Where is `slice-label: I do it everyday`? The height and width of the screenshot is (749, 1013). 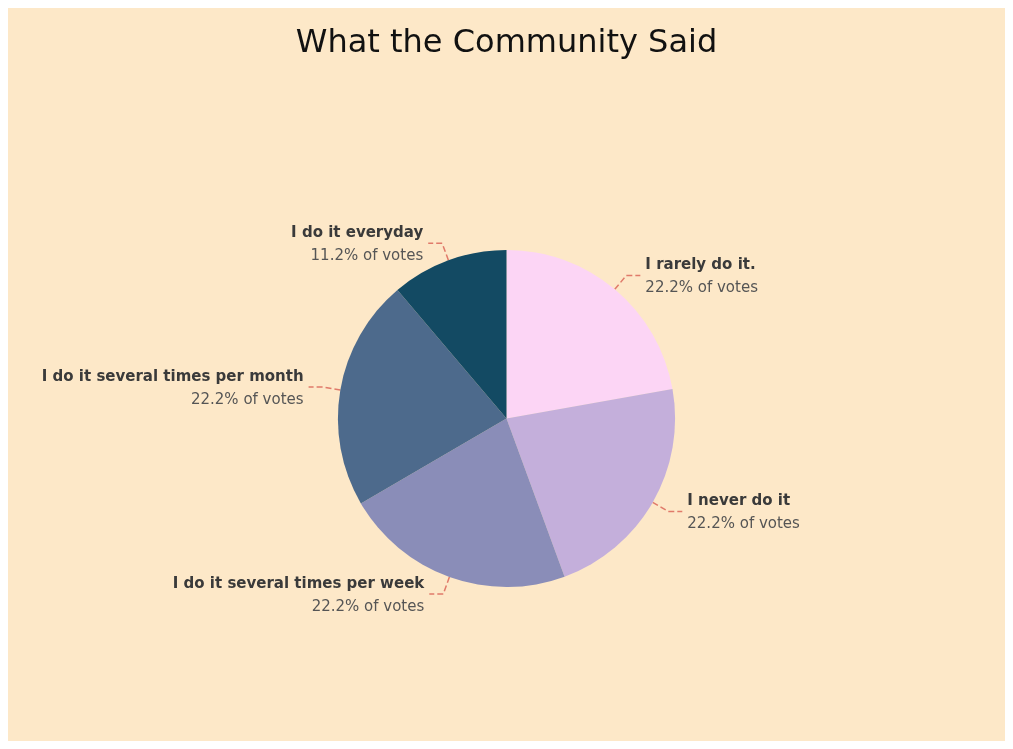 slice-label: I do it everyday is located at coordinates (357, 232).